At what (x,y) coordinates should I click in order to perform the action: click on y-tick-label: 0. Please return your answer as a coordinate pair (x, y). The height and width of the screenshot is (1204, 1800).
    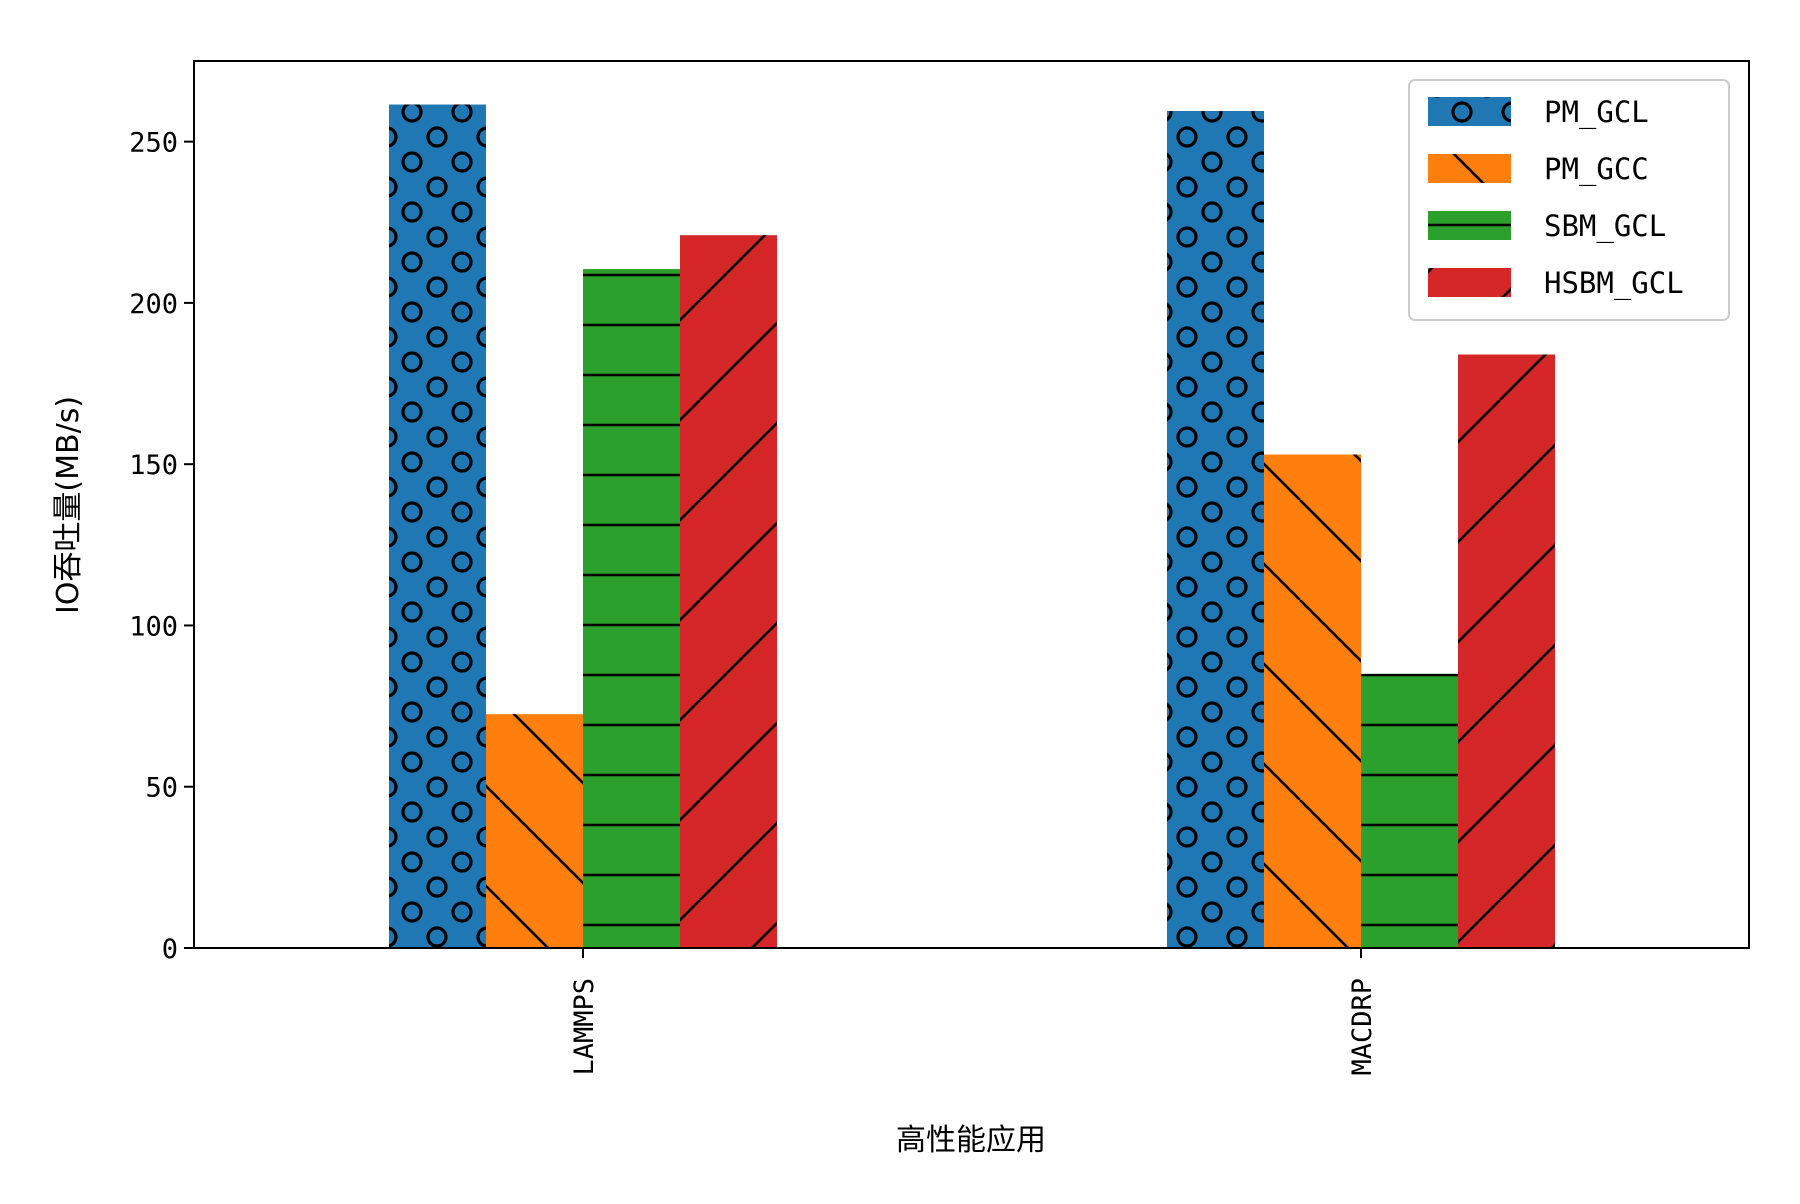
    Looking at the image, I should click on (170, 949).